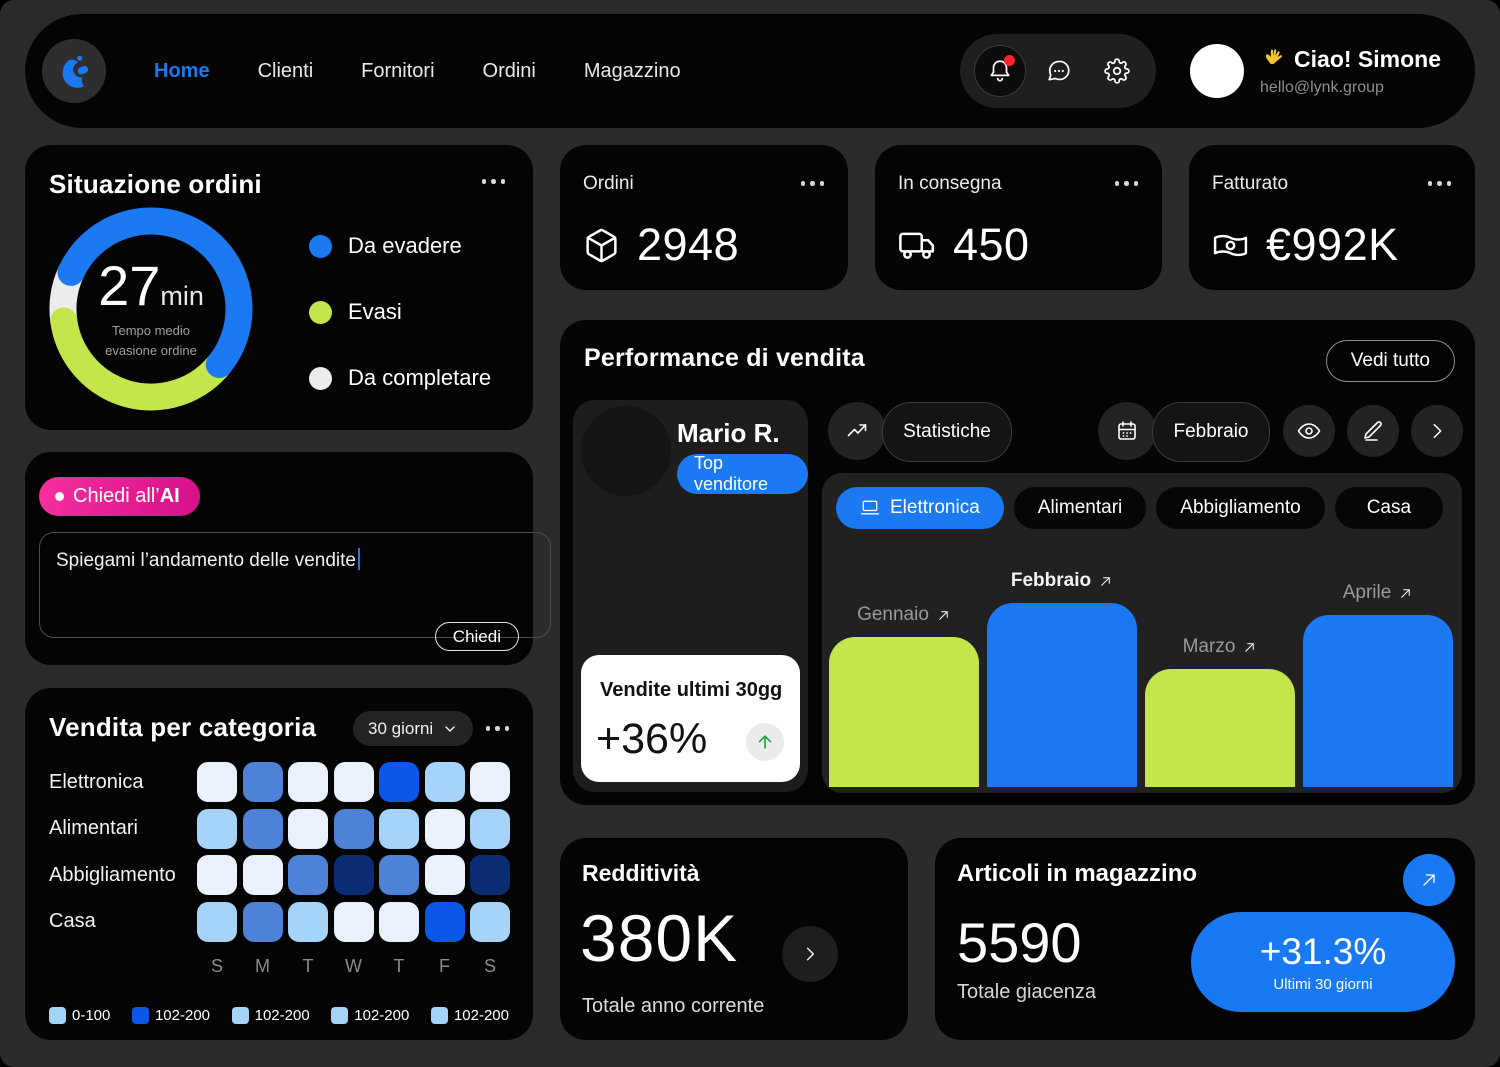 The height and width of the screenshot is (1067, 1500). What do you see at coordinates (476, 636) in the screenshot?
I see `ai-submit-button: Chiedi` at bounding box center [476, 636].